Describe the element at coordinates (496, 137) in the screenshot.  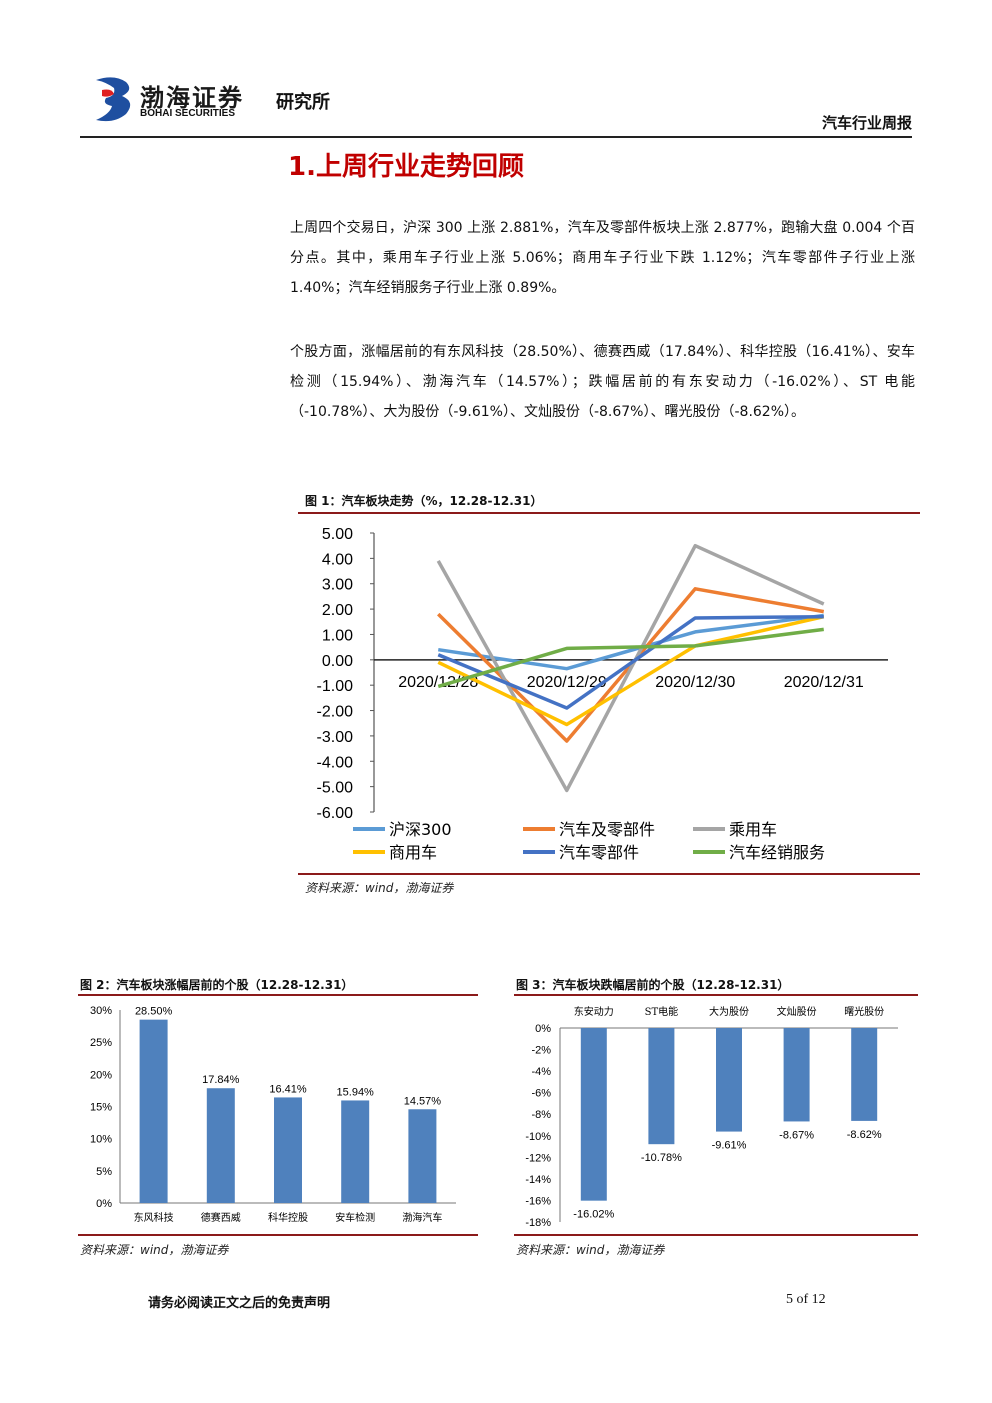
I see `header-divider` at that location.